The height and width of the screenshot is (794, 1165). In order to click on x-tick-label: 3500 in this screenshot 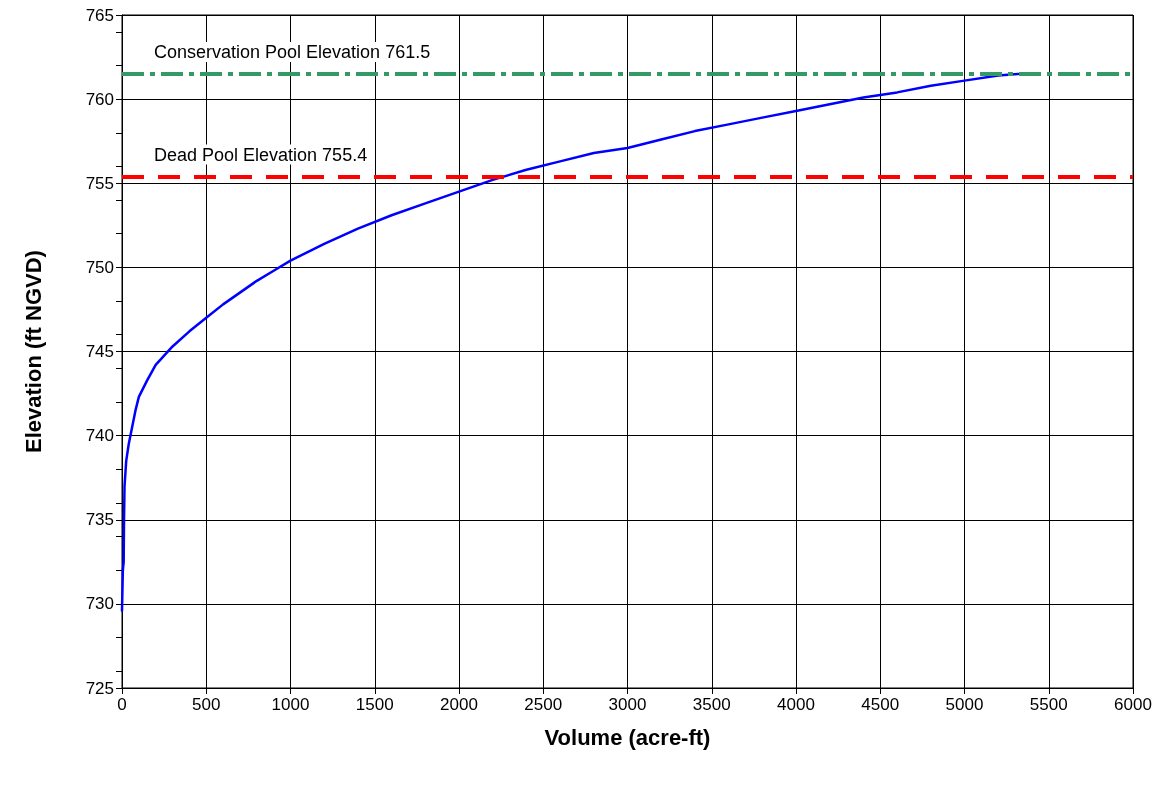, I will do `click(711, 704)`.